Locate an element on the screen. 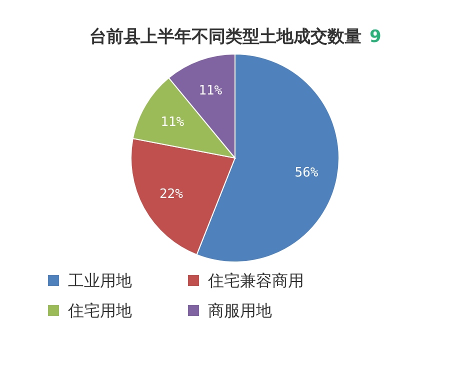 This screenshot has height=374, width=473. legend-label: 工业用地 is located at coordinates (100, 280).